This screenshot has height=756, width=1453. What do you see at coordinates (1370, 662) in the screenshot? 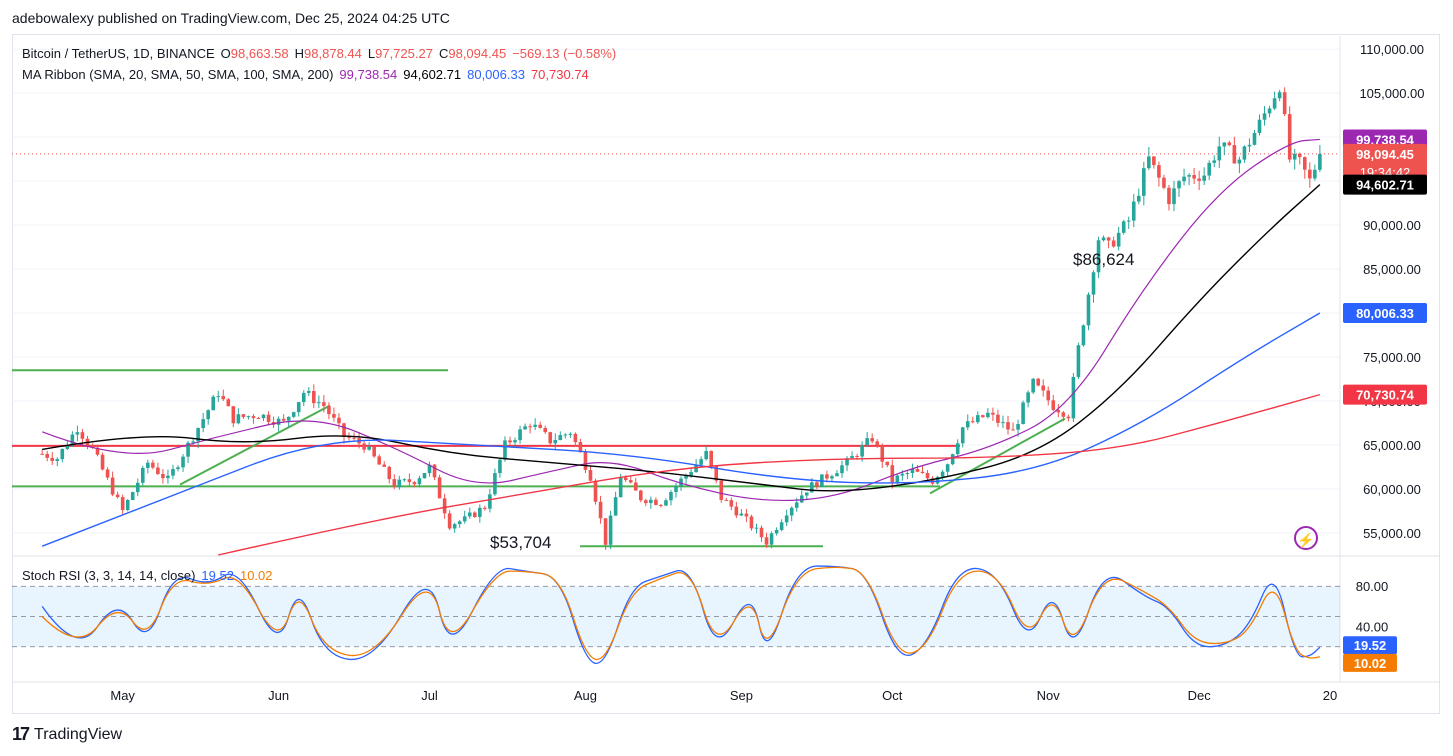
I see `stoch-d-tag-bg` at bounding box center [1370, 662].